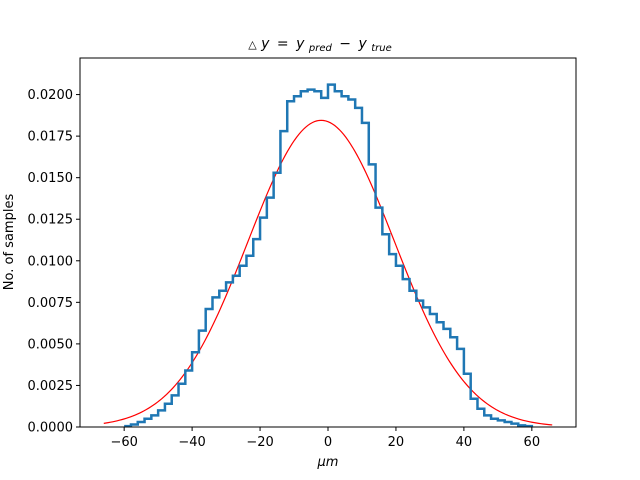  I want to click on title-equals: =, so click(283, 44).